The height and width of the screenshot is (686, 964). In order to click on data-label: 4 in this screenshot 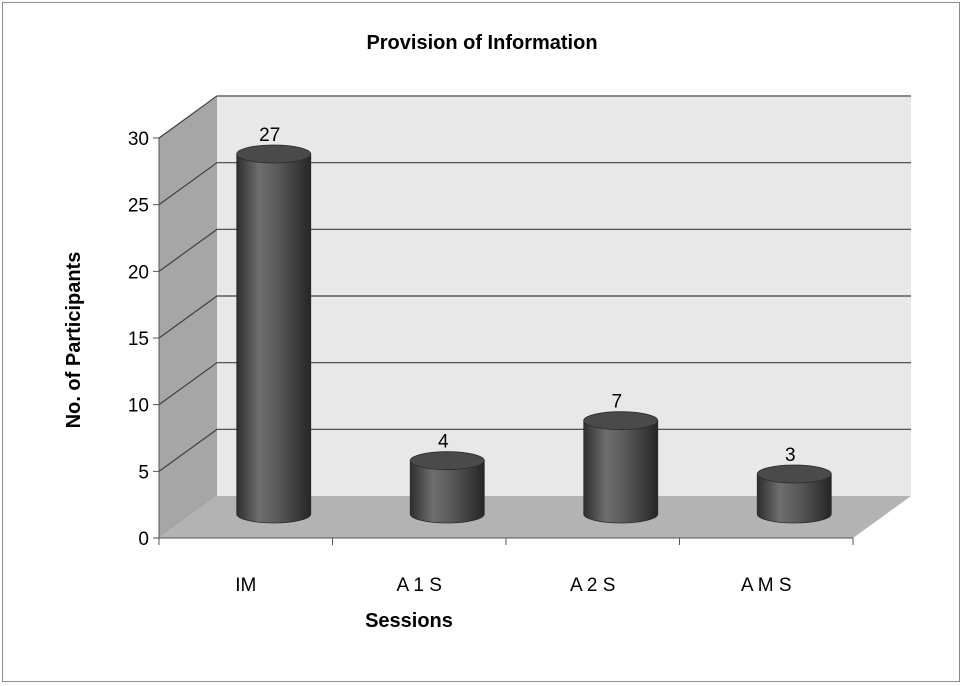, I will do `click(443, 442)`.